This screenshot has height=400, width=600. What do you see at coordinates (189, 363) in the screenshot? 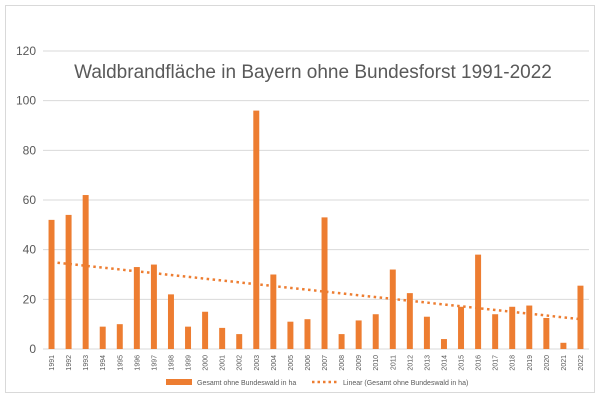
I see `x-tick-label: 1999` at bounding box center [189, 363].